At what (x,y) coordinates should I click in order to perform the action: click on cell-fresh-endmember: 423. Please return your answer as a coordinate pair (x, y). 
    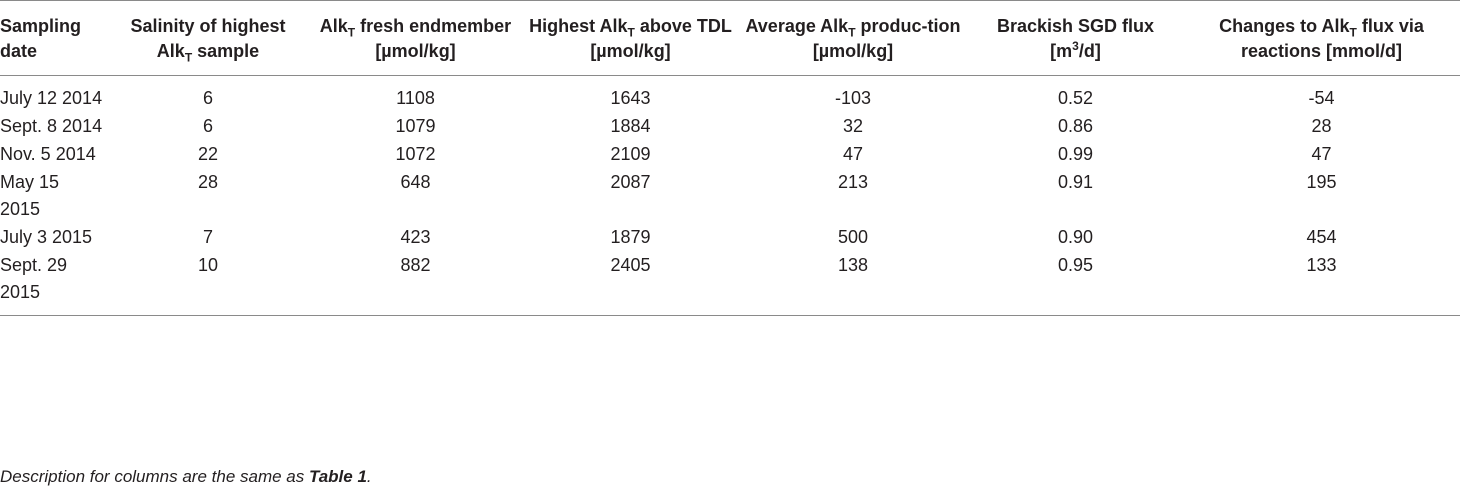
    Looking at the image, I should click on (415, 237).